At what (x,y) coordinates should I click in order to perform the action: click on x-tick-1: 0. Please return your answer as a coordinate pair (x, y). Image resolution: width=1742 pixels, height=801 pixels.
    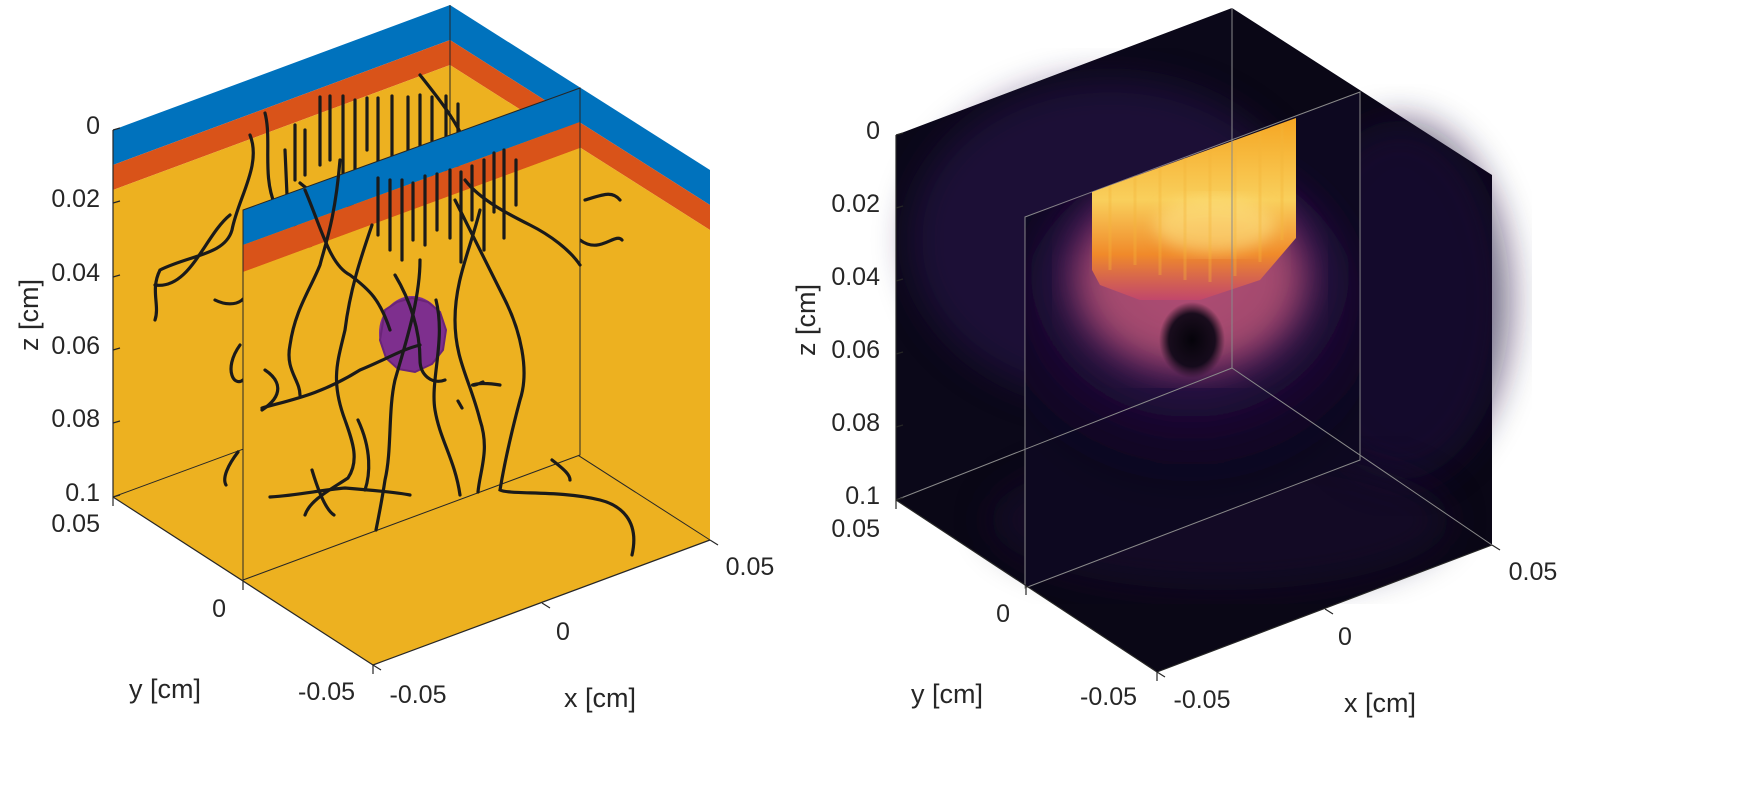
    Looking at the image, I should click on (563, 632).